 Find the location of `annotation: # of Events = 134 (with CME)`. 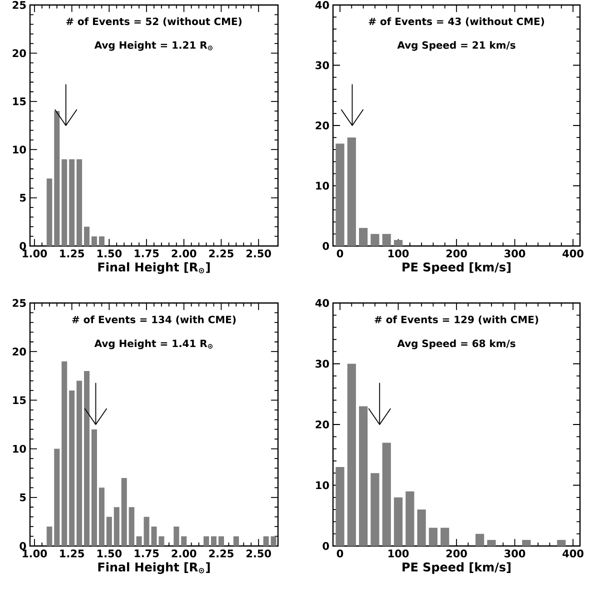

annotation: # of Events = 134 (with CME) is located at coordinates (154, 320).